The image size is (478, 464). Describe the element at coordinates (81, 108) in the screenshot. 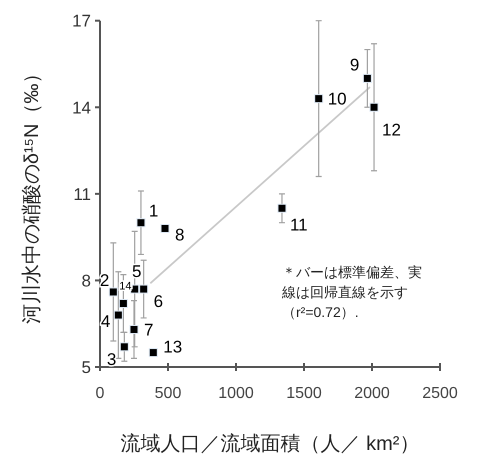

I see `y-tick-label: 14` at that location.